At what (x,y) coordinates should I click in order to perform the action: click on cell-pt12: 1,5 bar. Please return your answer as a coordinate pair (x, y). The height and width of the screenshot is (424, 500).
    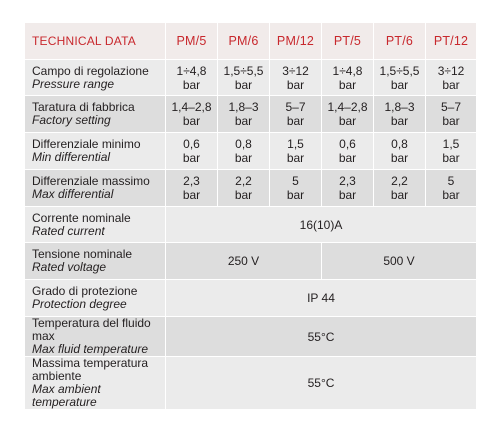
    Looking at the image, I should click on (451, 151).